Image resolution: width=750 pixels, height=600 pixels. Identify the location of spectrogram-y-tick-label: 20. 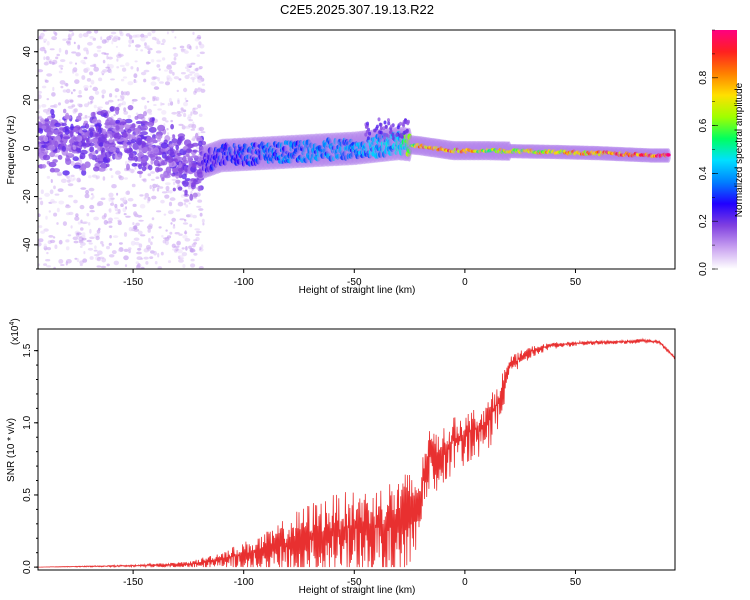
(27, 100).